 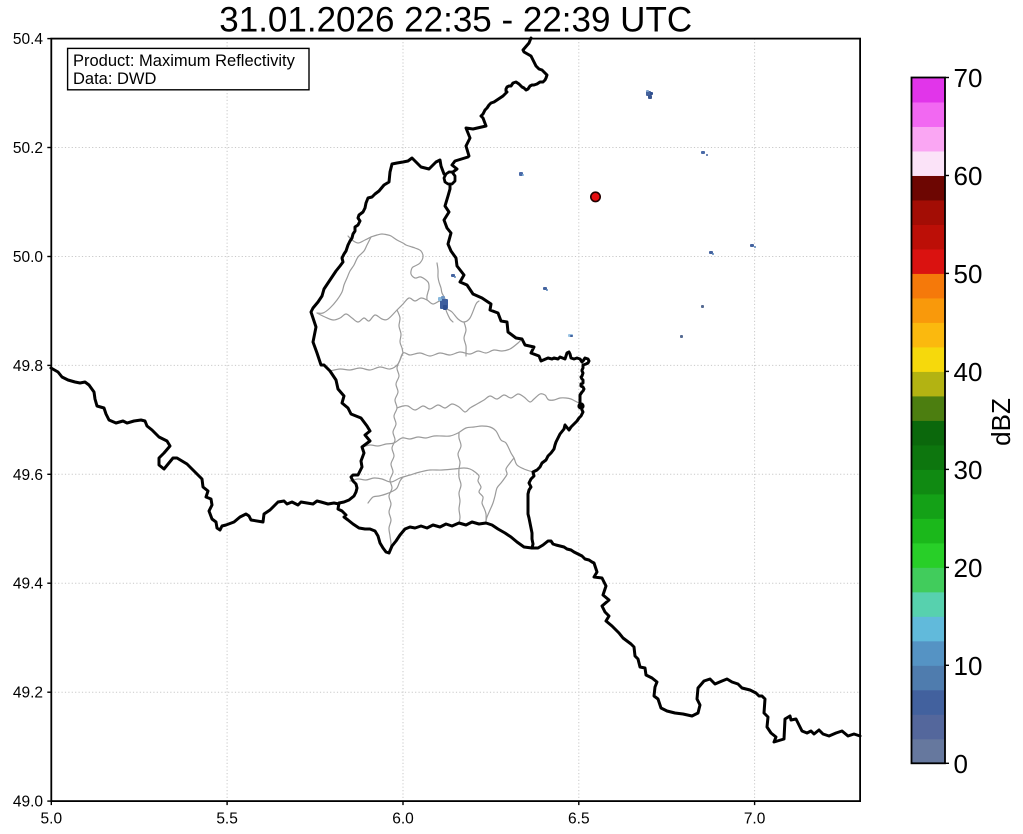 I want to click on svg-text: 31.01.2026 22:35 - 22:39 UTC, so click(x=455, y=20).